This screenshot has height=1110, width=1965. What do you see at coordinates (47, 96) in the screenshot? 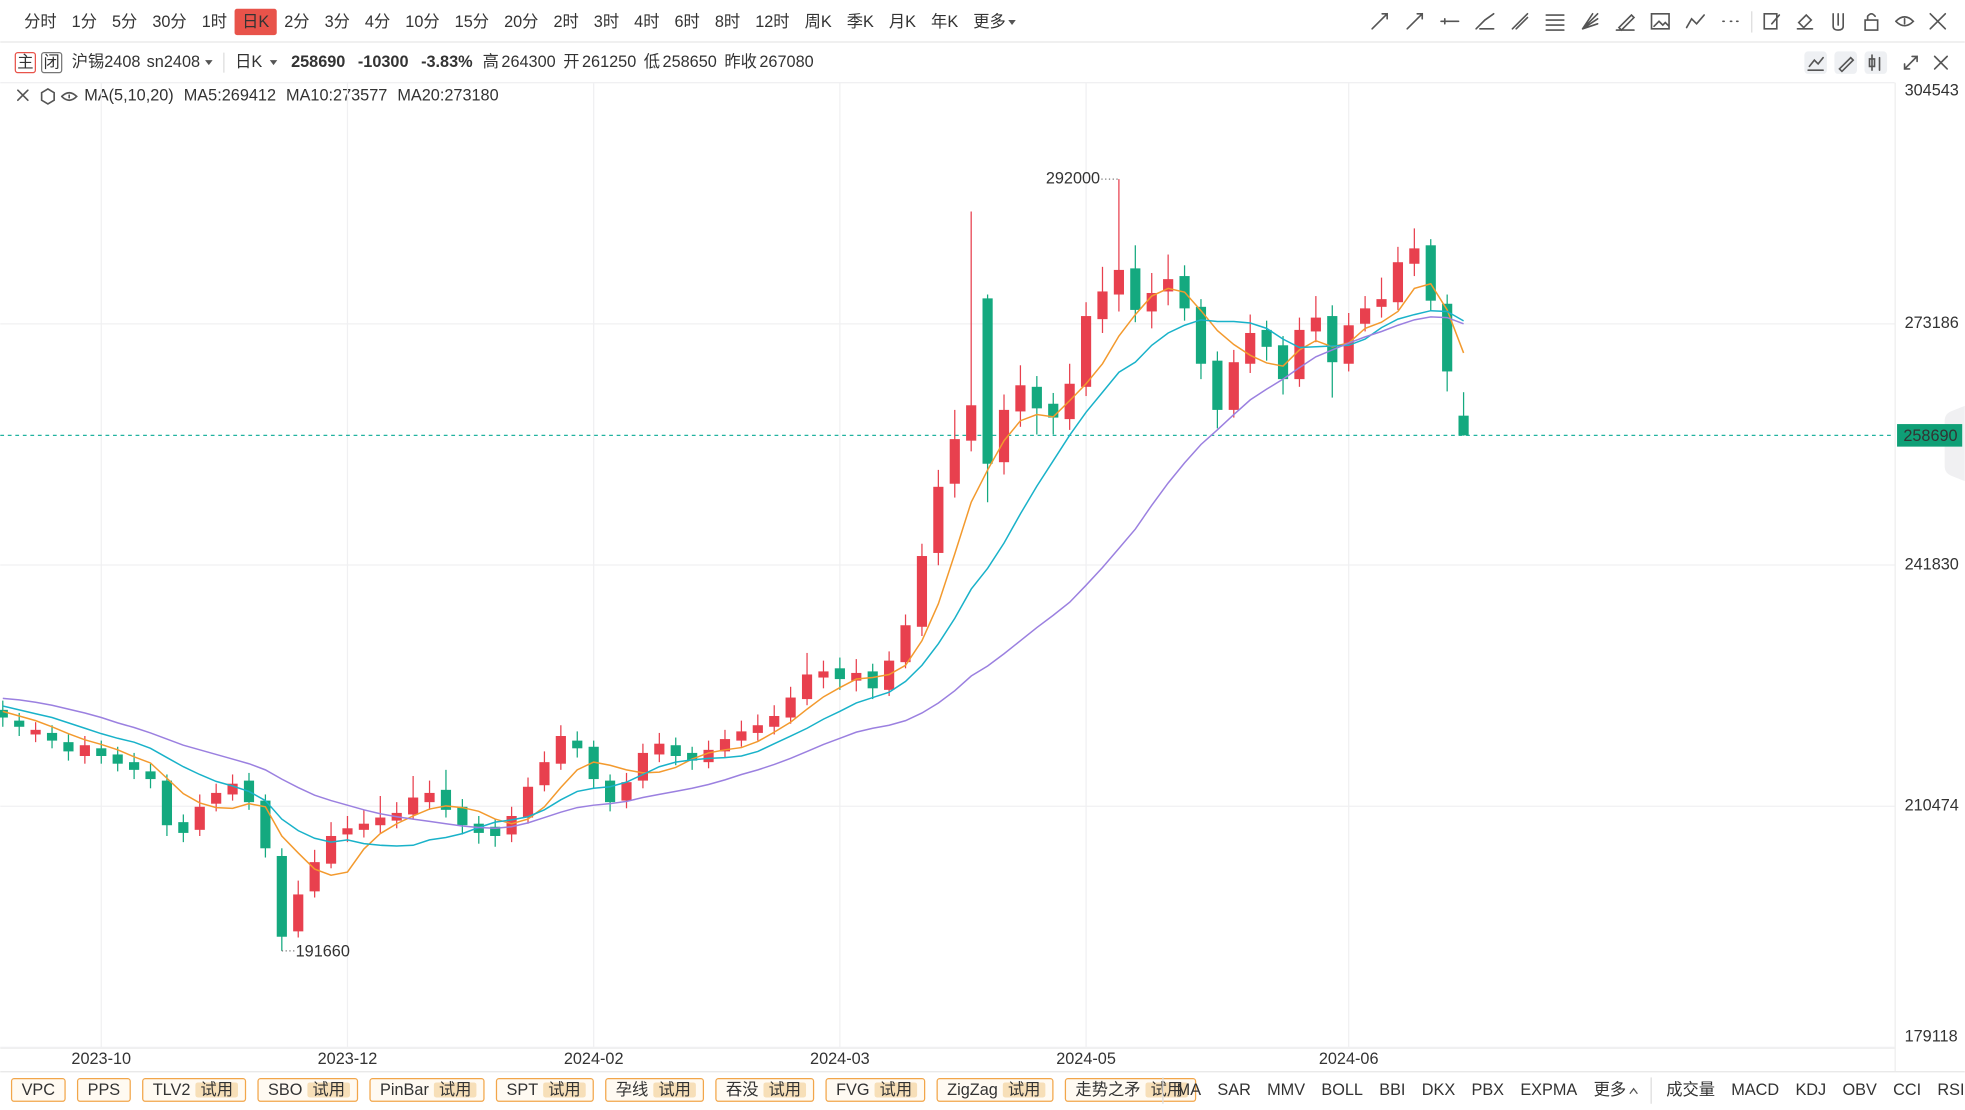
I see `legend-settings-icon` at bounding box center [47, 96].